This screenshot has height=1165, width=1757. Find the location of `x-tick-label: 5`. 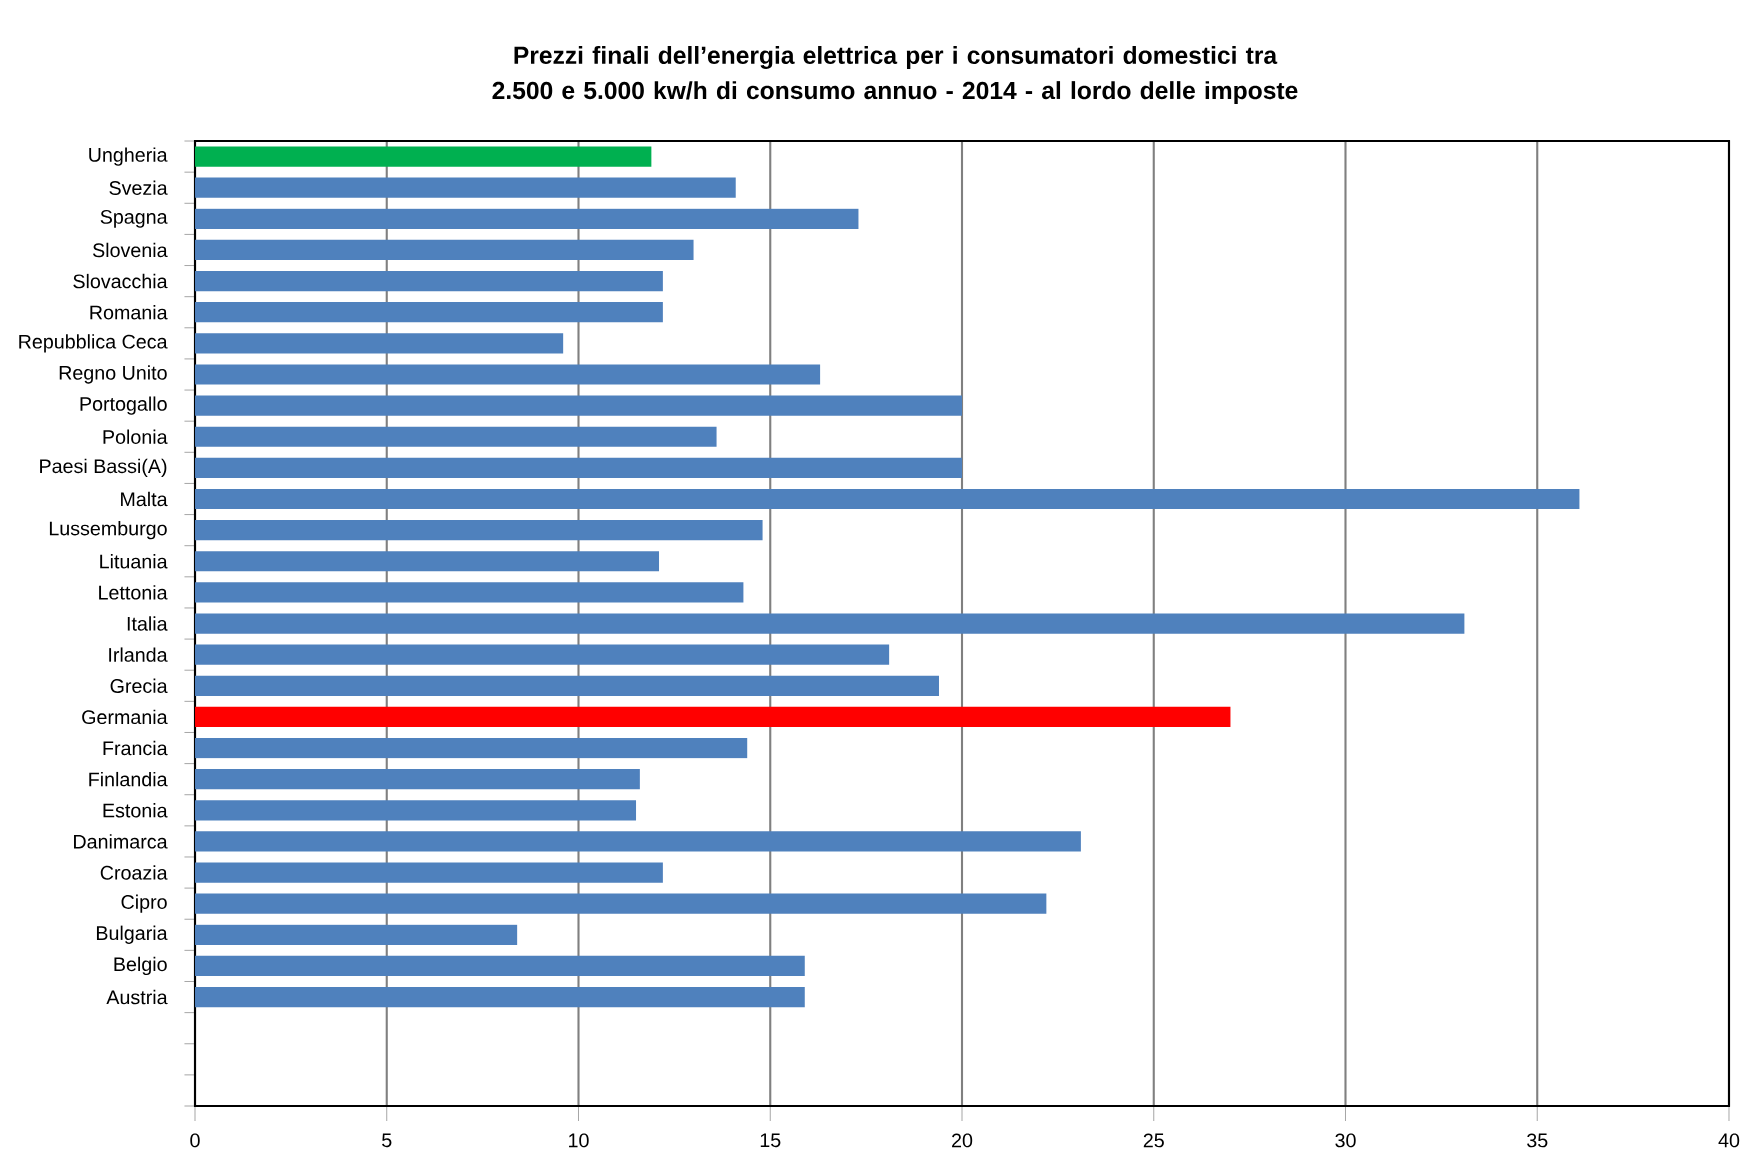

x-tick-label: 5 is located at coordinates (387, 1140).